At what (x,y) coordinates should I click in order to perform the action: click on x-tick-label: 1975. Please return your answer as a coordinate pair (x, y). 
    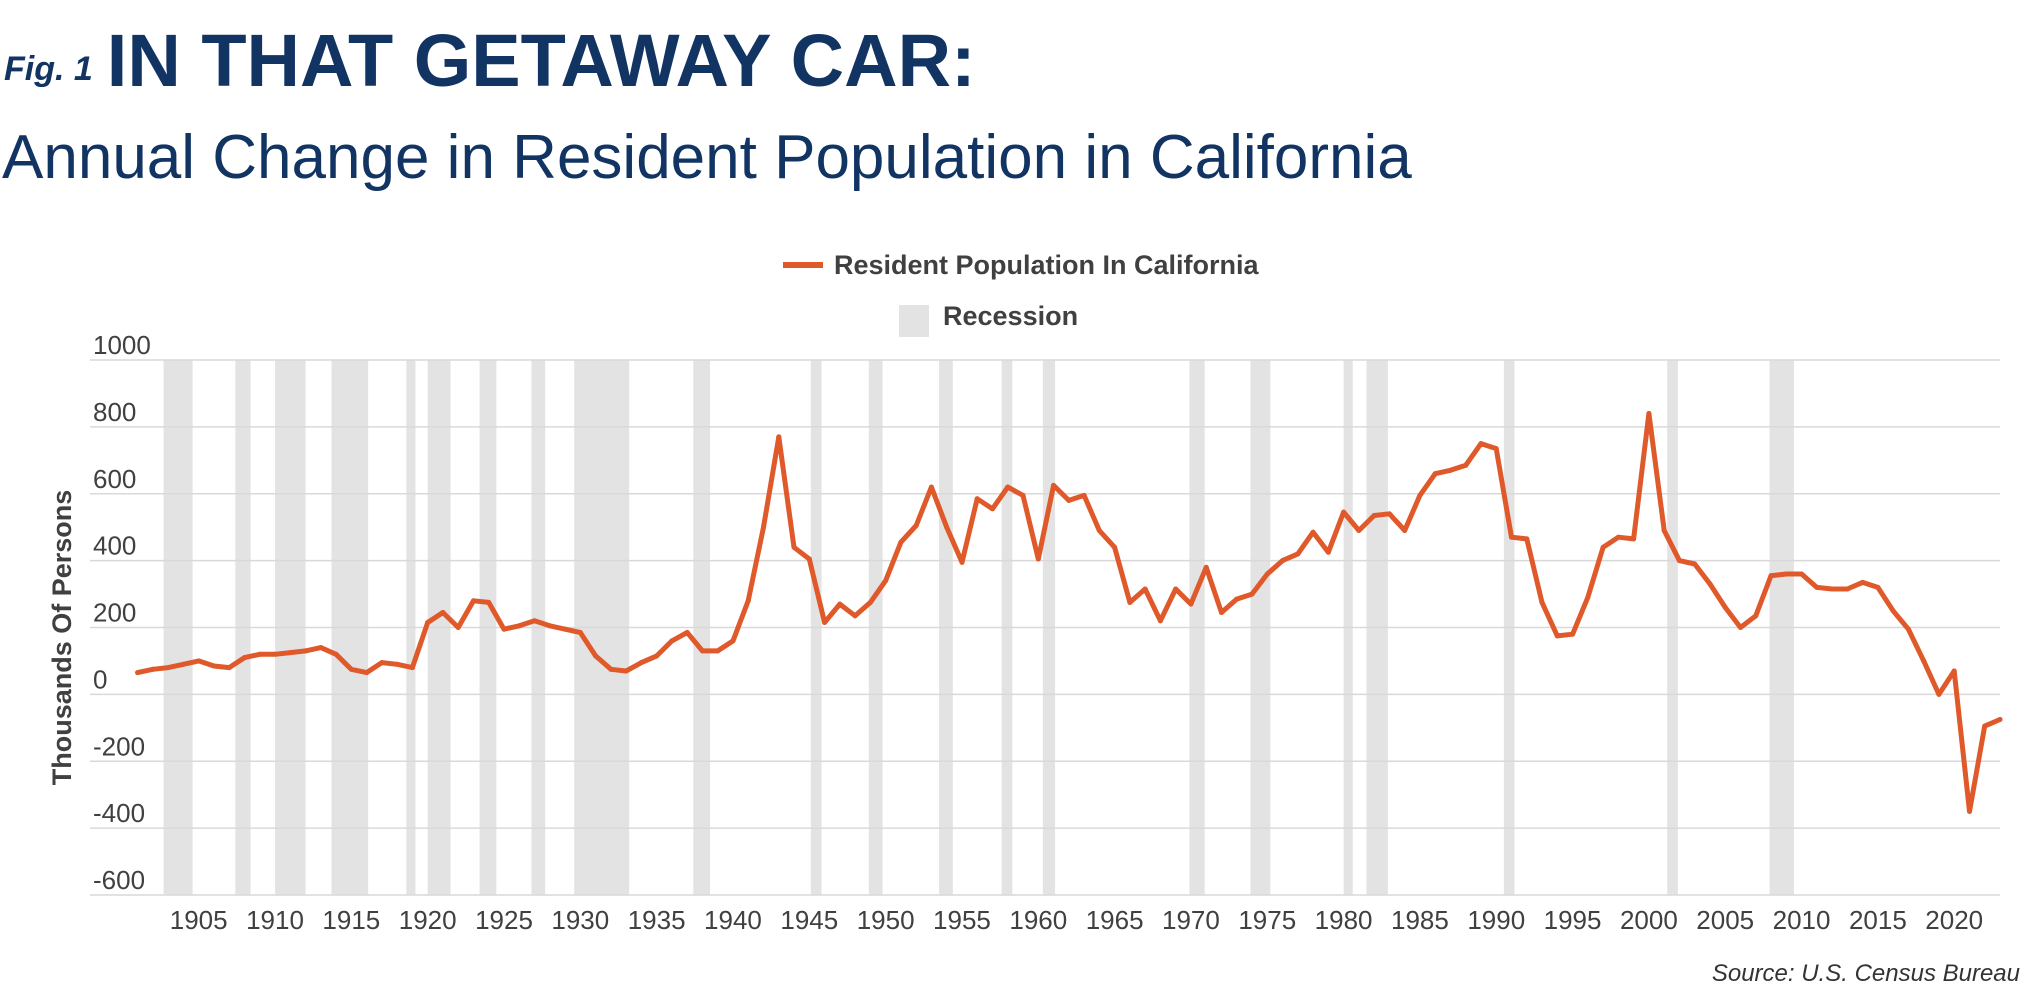
    Looking at the image, I should click on (1267, 920).